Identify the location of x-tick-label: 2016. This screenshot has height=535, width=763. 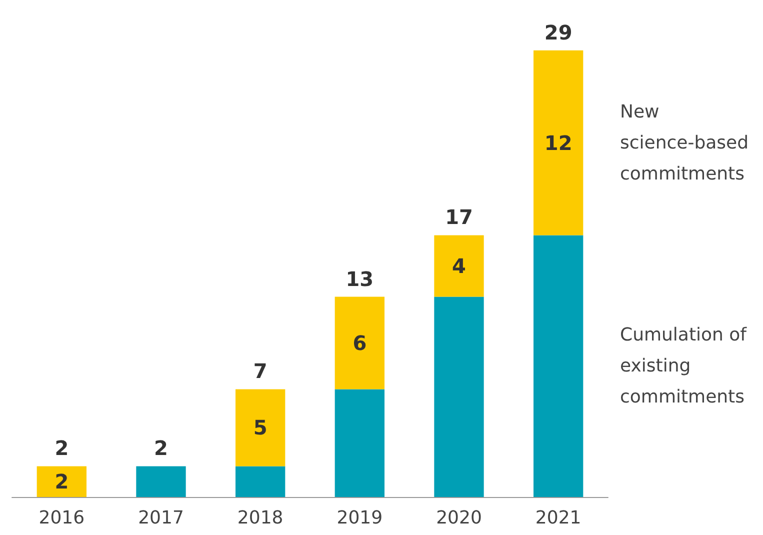
(61, 518).